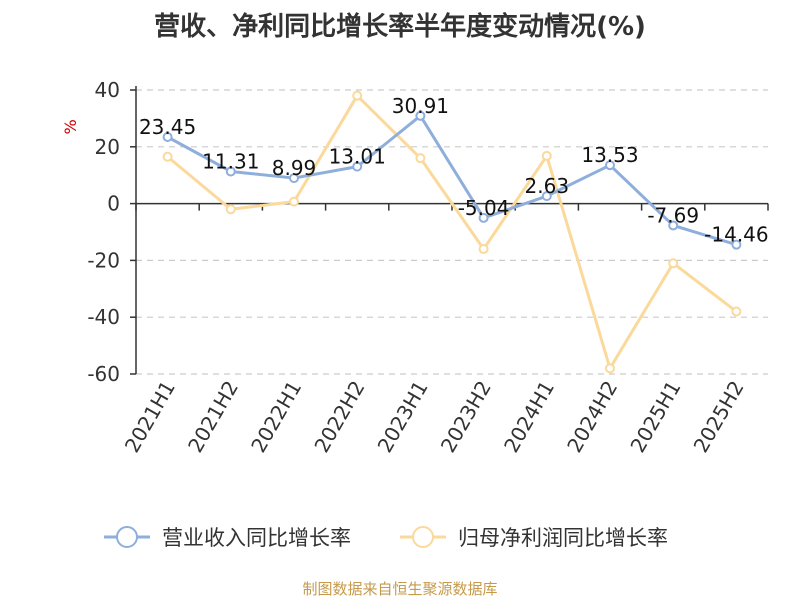 This screenshot has height=600, width=800. What do you see at coordinates (403, 417) in the screenshot?
I see `x-tick-label: 2023H1` at bounding box center [403, 417].